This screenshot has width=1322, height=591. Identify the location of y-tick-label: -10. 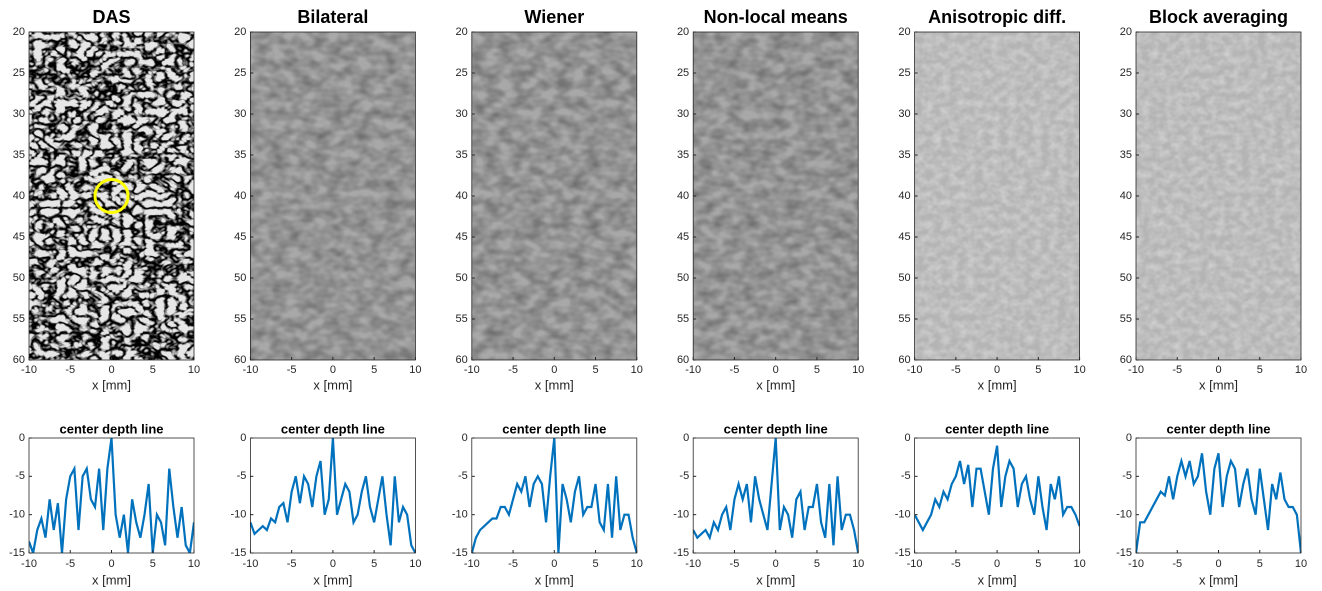
(238, 515).